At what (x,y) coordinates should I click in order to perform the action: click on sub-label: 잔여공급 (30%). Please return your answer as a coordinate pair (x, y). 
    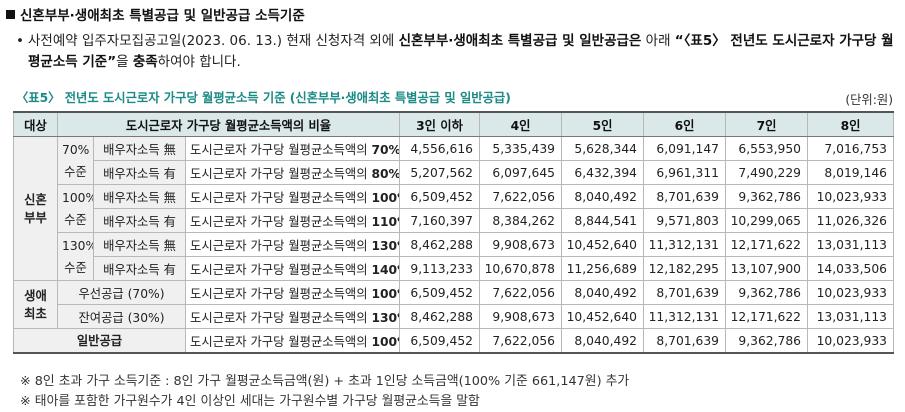
    Looking at the image, I should click on (121, 316).